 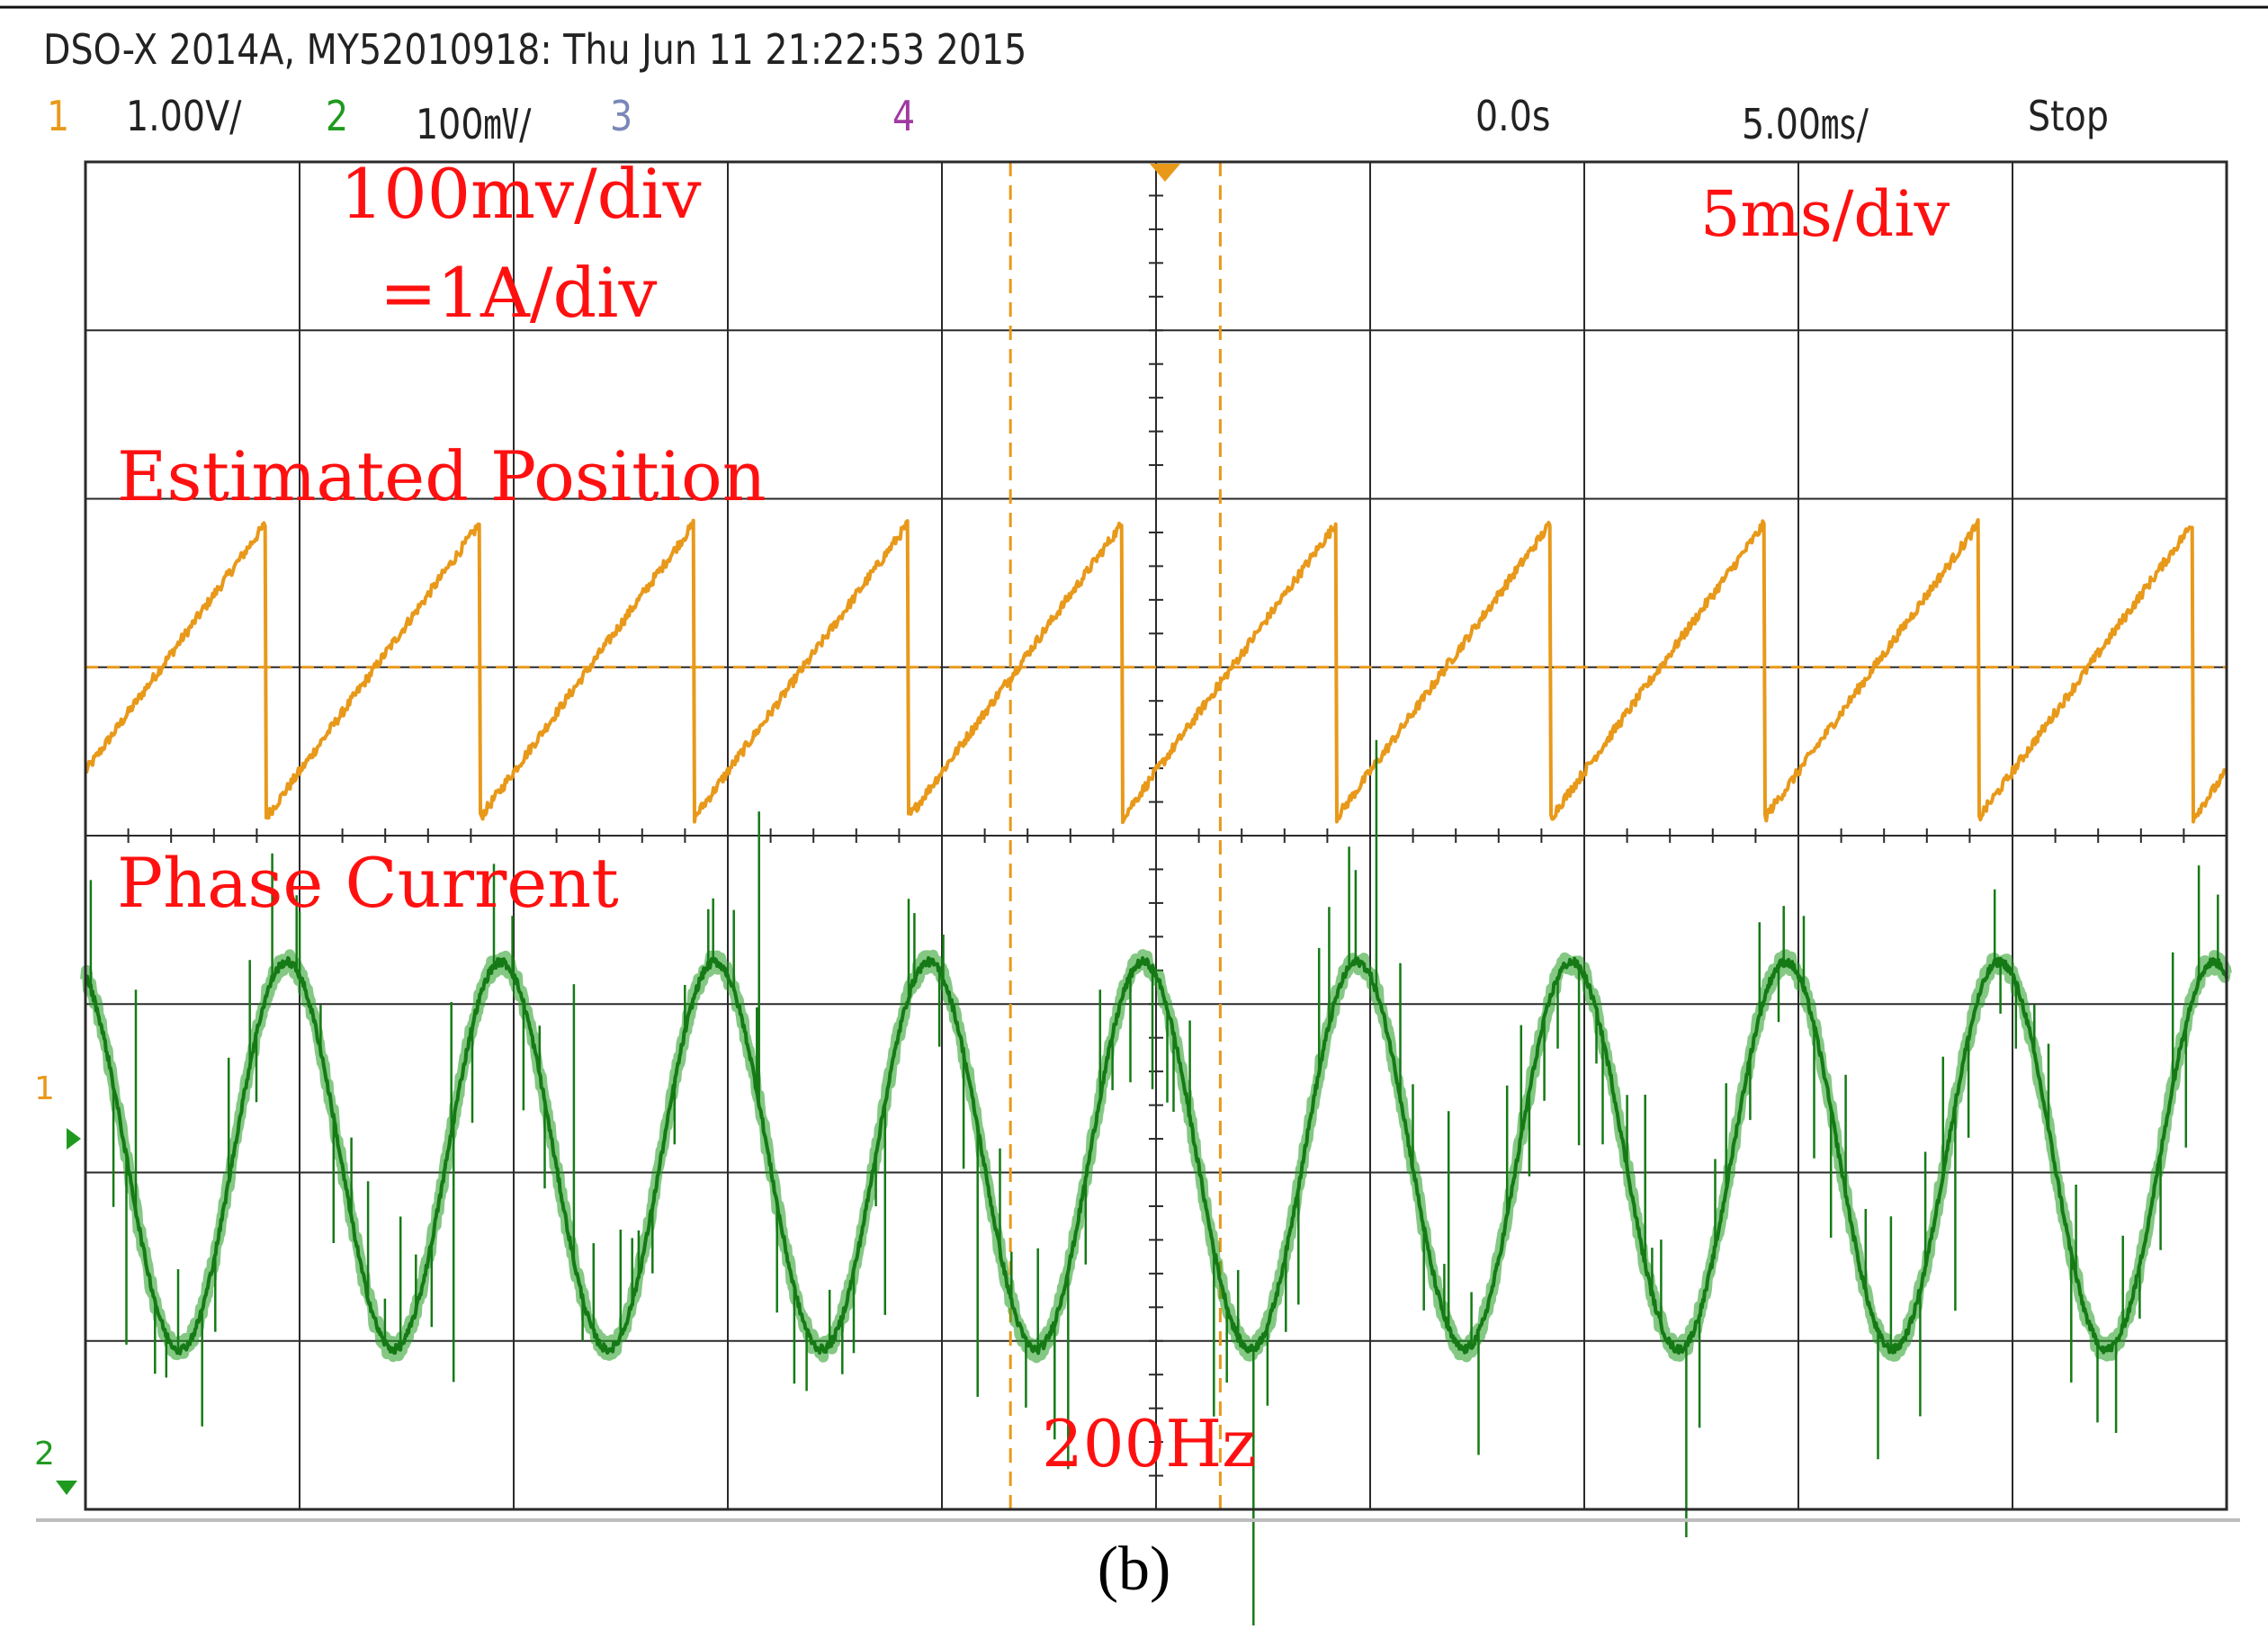 What do you see at coordinates (58, 116) in the screenshot?
I see `ch1-number: 1` at bounding box center [58, 116].